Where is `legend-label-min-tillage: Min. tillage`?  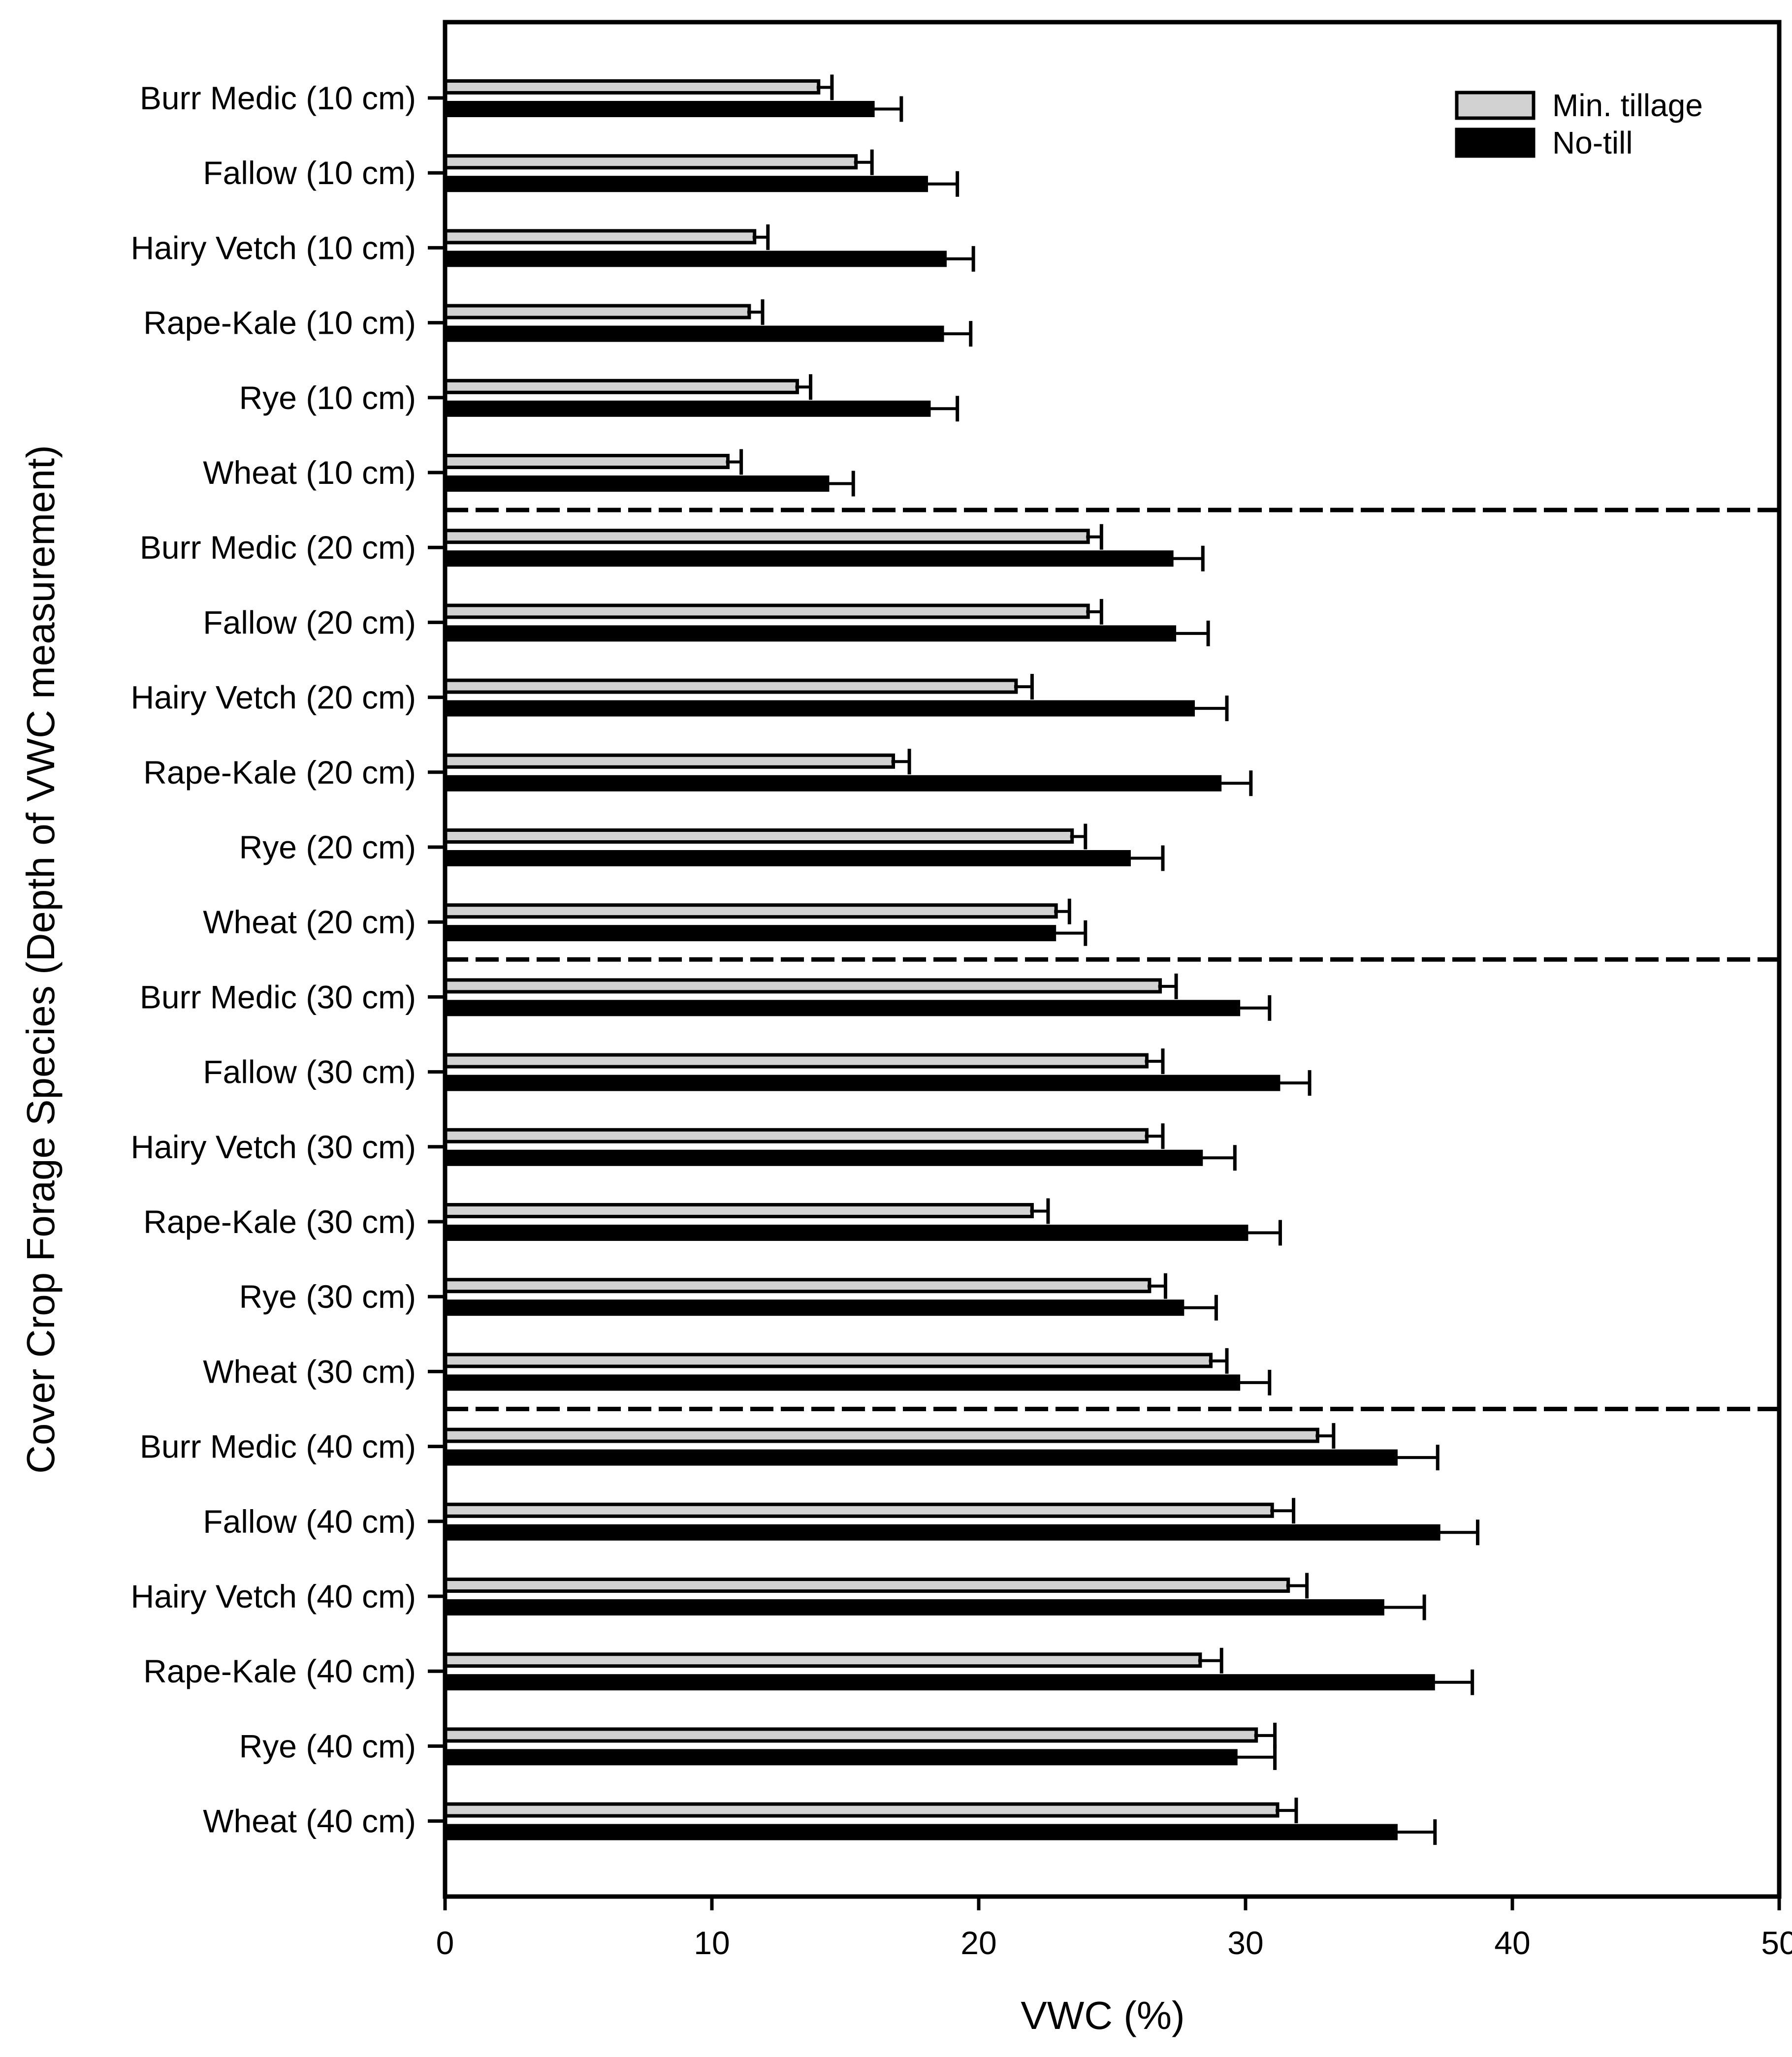
legend-label-min-tillage: Min. tillage is located at coordinates (1627, 105).